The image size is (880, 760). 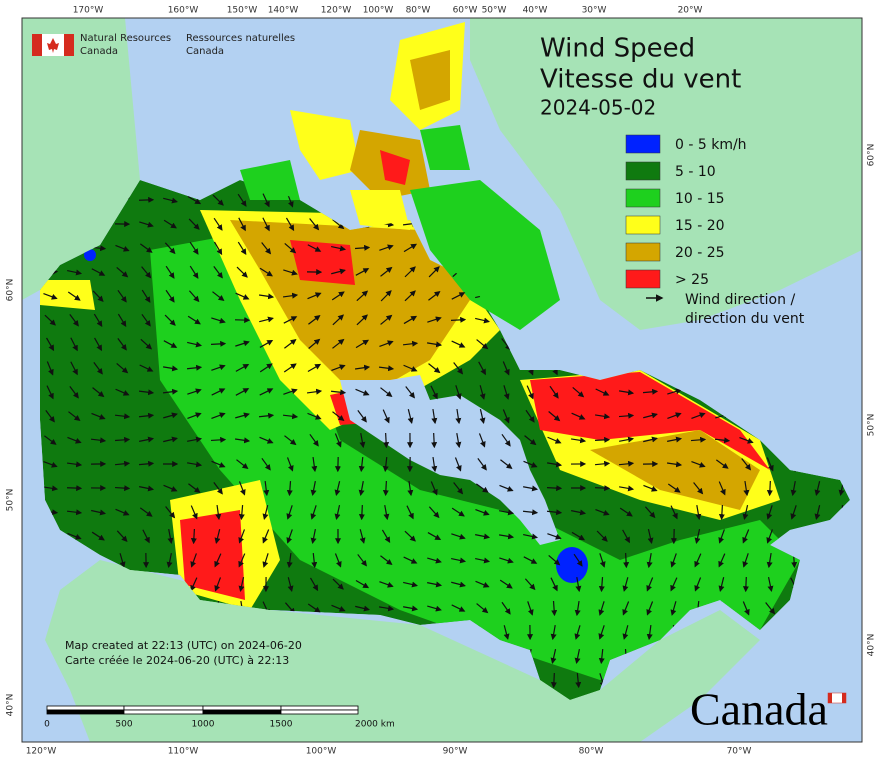 What do you see at coordinates (183, 645) in the screenshot?
I see `footer: Map created at 22:13 (UTC) on 2024-06-20` at bounding box center [183, 645].